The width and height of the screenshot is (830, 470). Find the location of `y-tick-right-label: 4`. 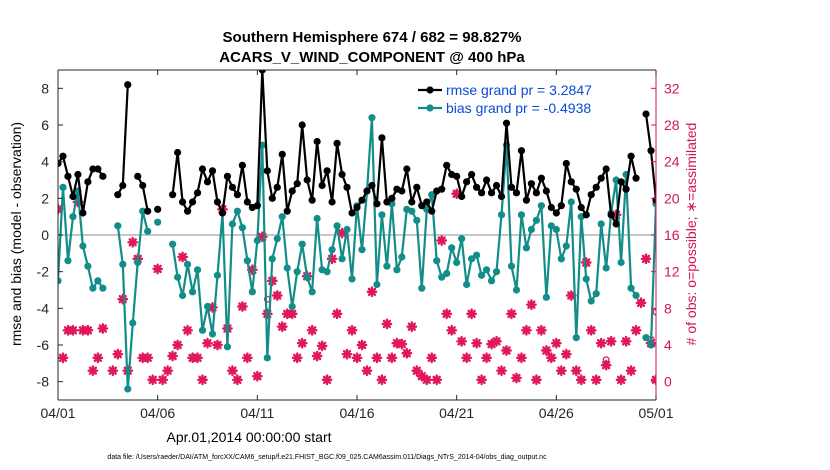

y-tick-right-label: 4 is located at coordinates (668, 345).